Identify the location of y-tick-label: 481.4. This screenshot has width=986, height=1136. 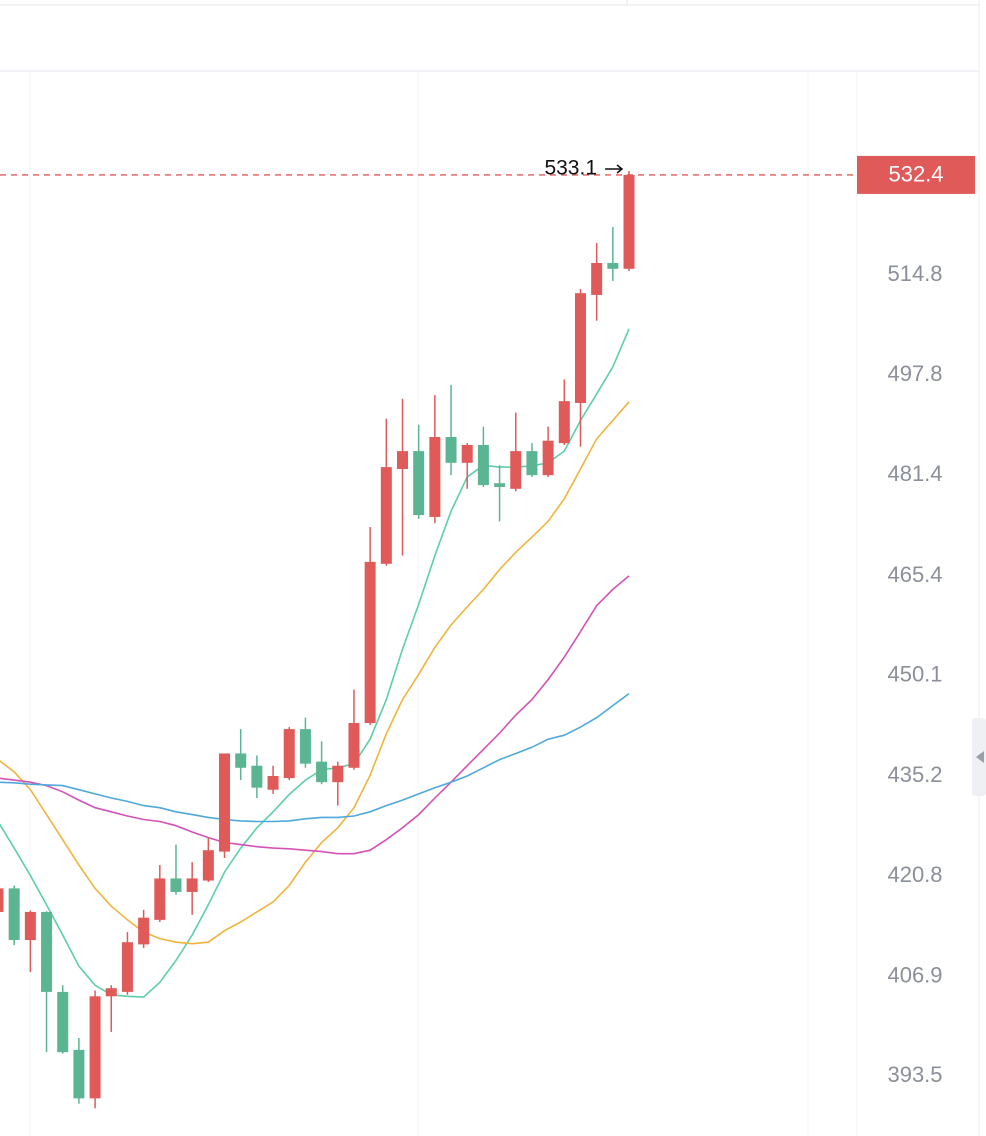
(914, 473).